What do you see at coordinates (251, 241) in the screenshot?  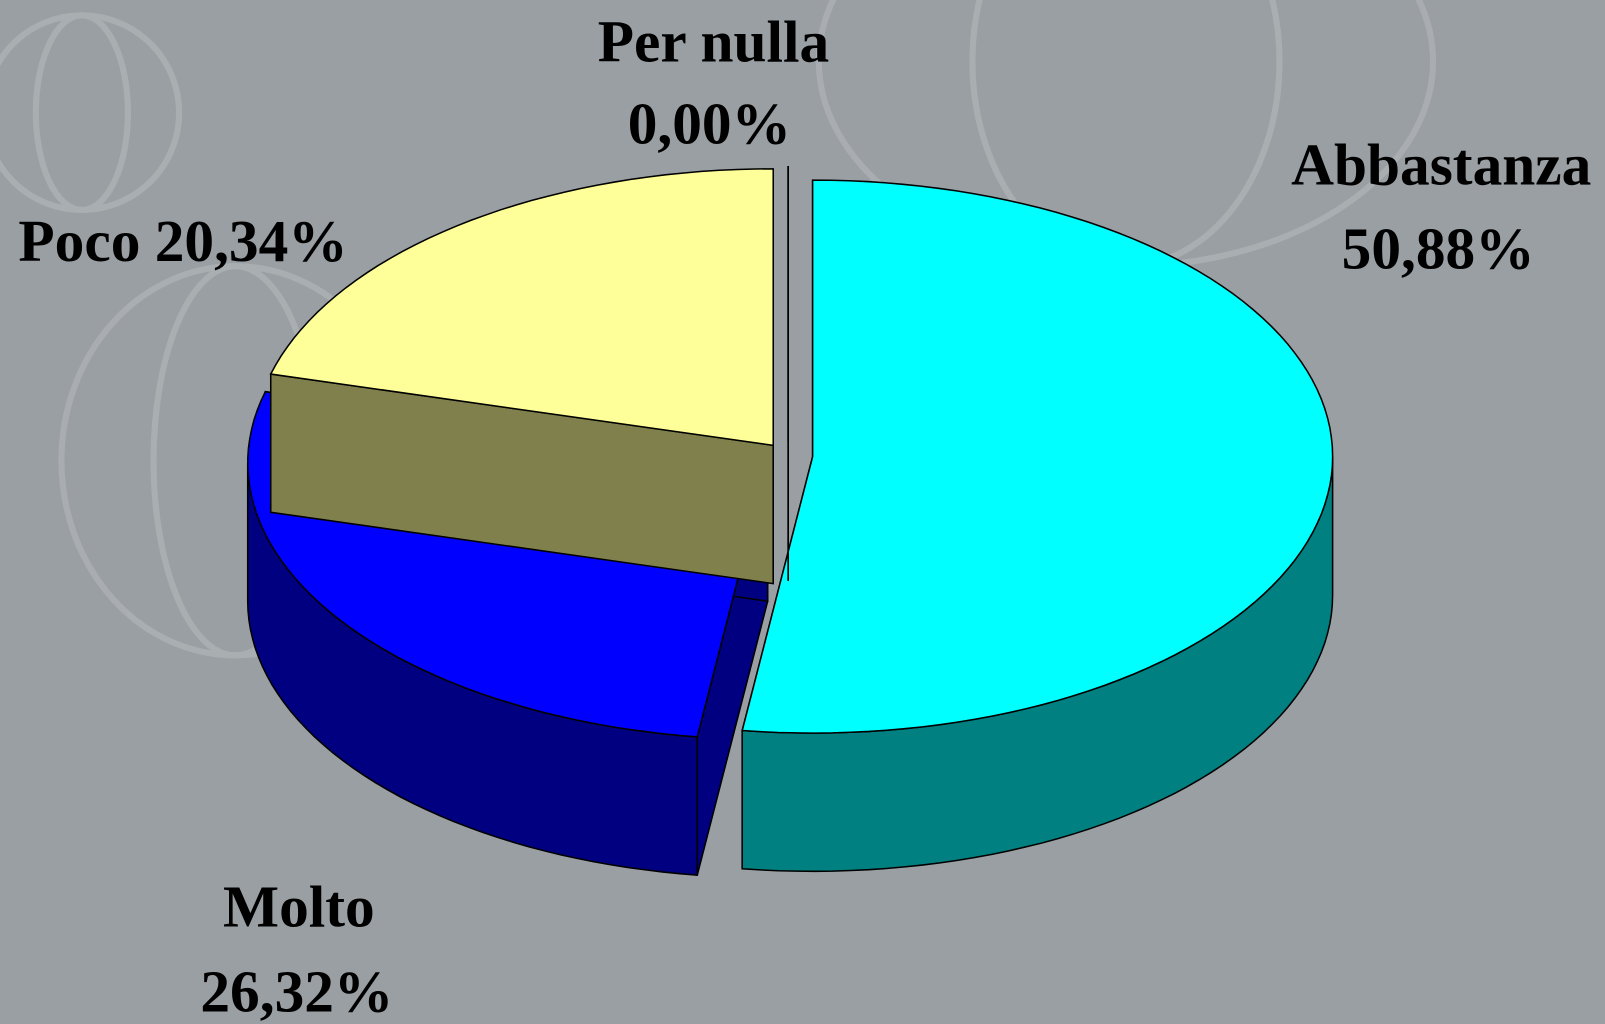 I see `value-label: 20,34%` at bounding box center [251, 241].